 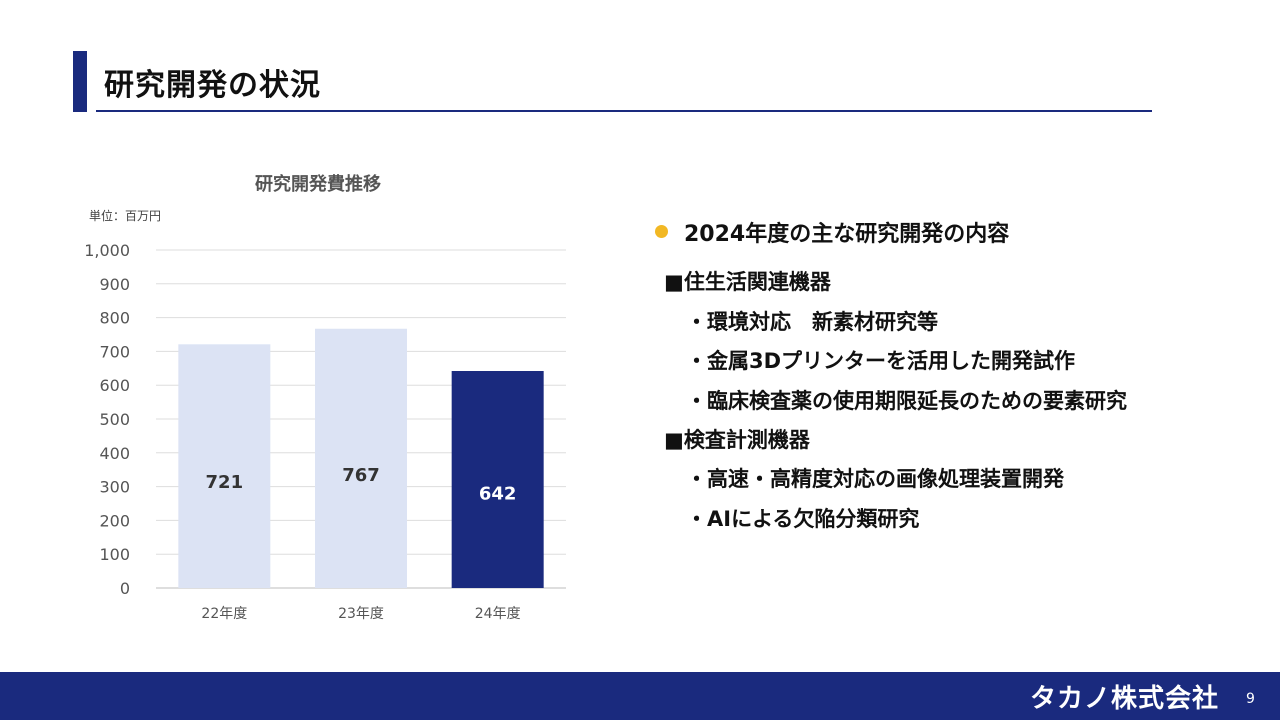 I want to click on y-tick-label: 800, so click(x=114, y=318).